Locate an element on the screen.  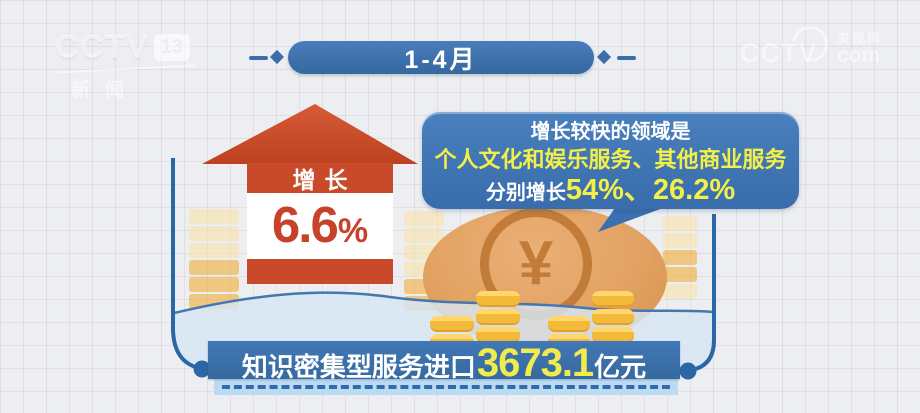
growth-arrow-head-icon is located at coordinates (310, 134).